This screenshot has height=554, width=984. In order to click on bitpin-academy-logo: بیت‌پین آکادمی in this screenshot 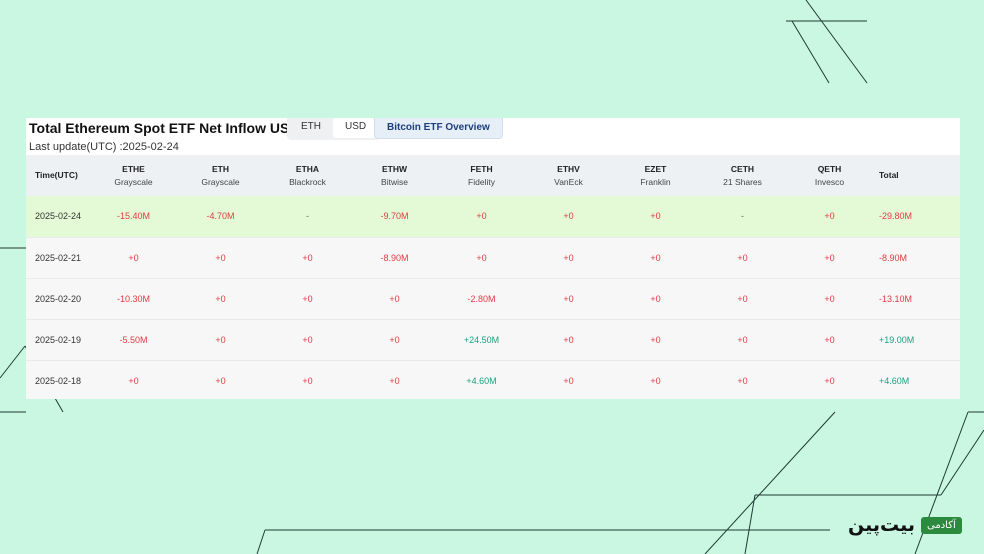, I will do `click(905, 525)`.